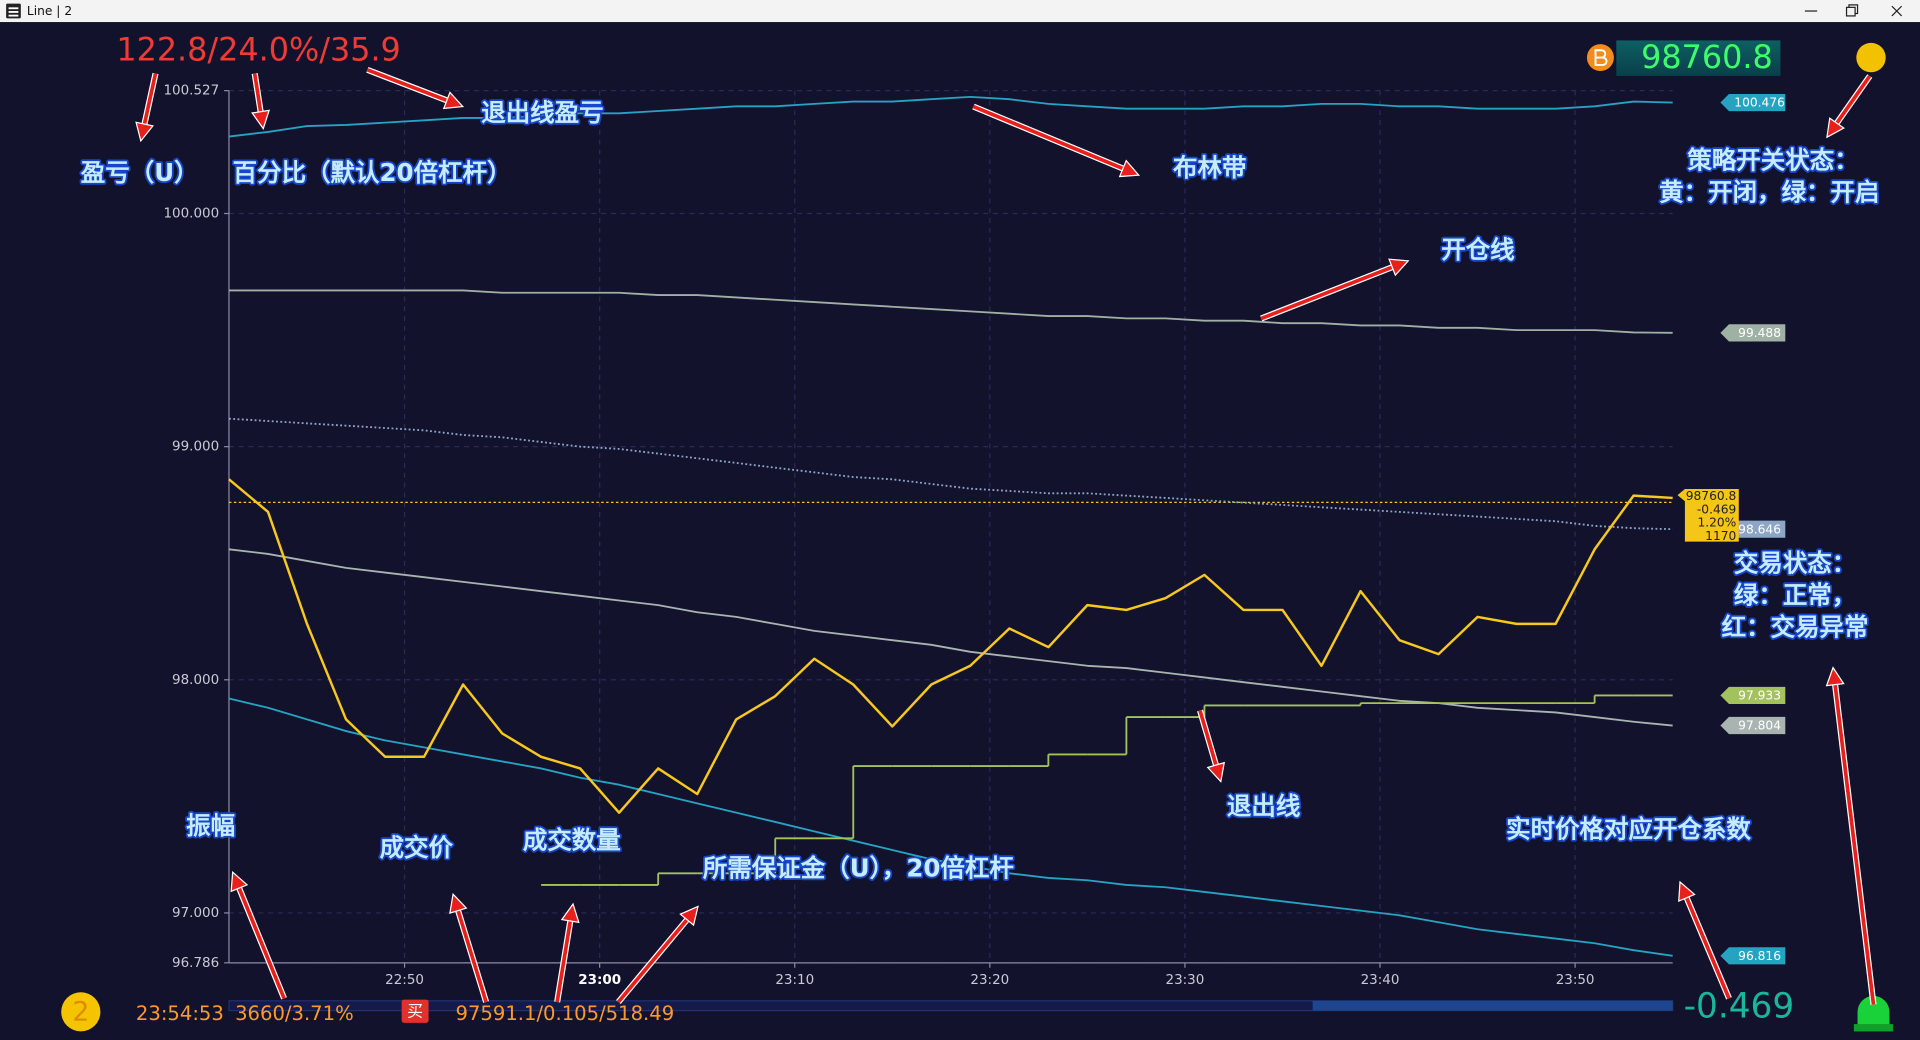 The width and height of the screenshot is (1920, 1040). What do you see at coordinates (1716, 509) in the screenshot?
I see `price-box-line: -0.469` at bounding box center [1716, 509].